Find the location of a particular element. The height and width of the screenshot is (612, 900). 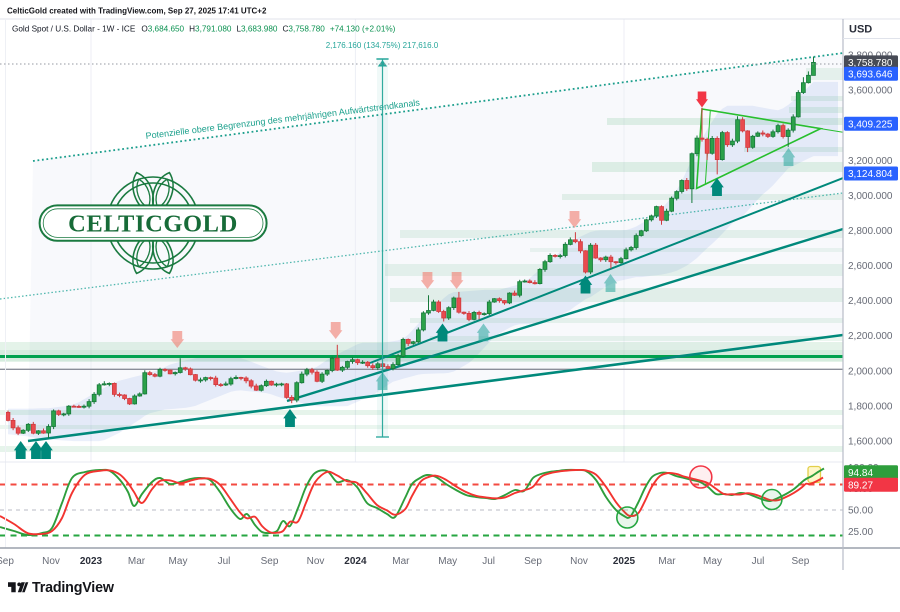

svg-text: 89.27 is located at coordinates (860, 485).